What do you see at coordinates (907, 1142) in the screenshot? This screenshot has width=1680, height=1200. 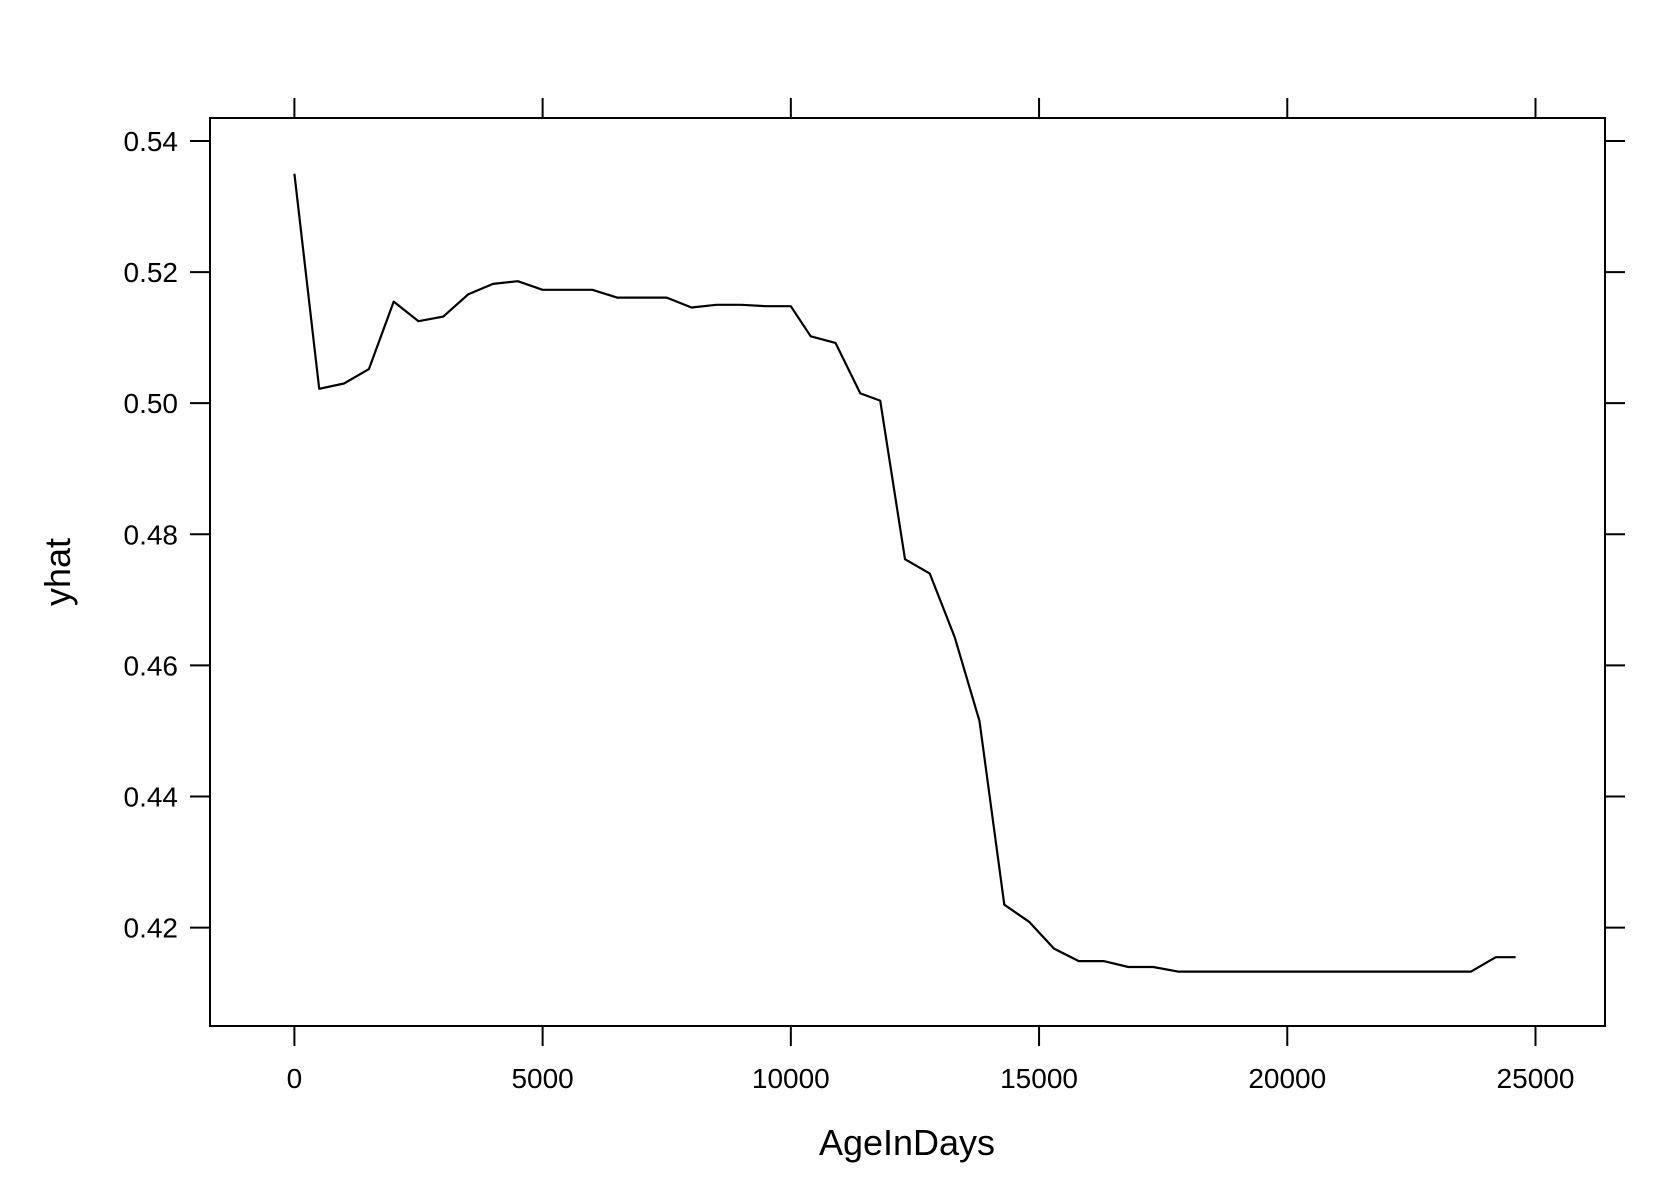 I see `x-axis-title: AgeInDays` at bounding box center [907, 1142].